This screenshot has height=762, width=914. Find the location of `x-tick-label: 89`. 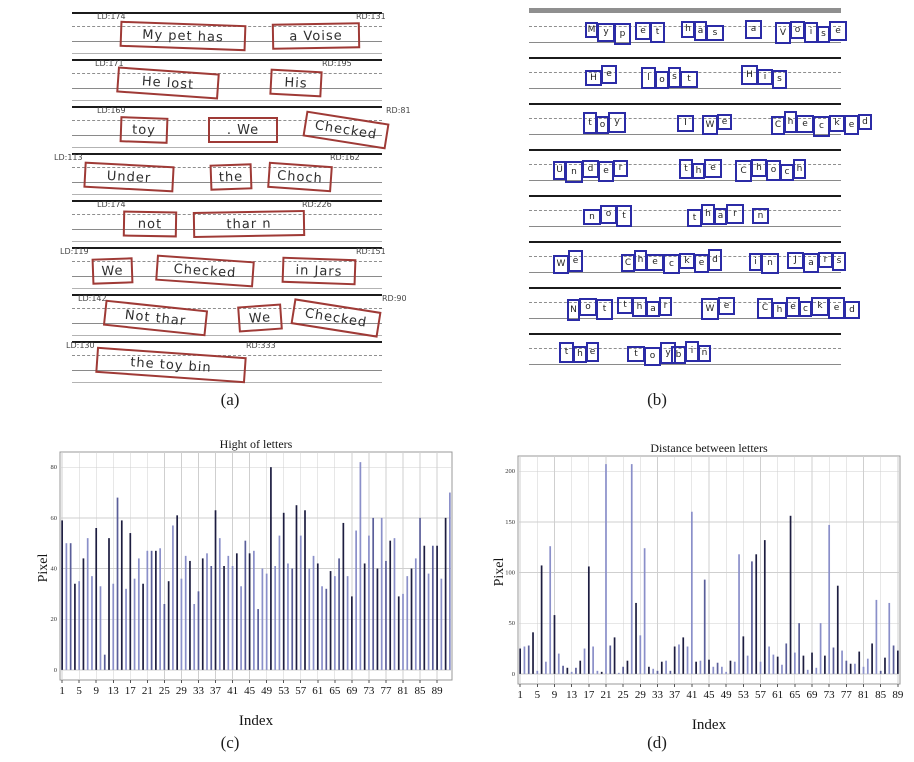

x-tick-label: 89 is located at coordinates (898, 695).